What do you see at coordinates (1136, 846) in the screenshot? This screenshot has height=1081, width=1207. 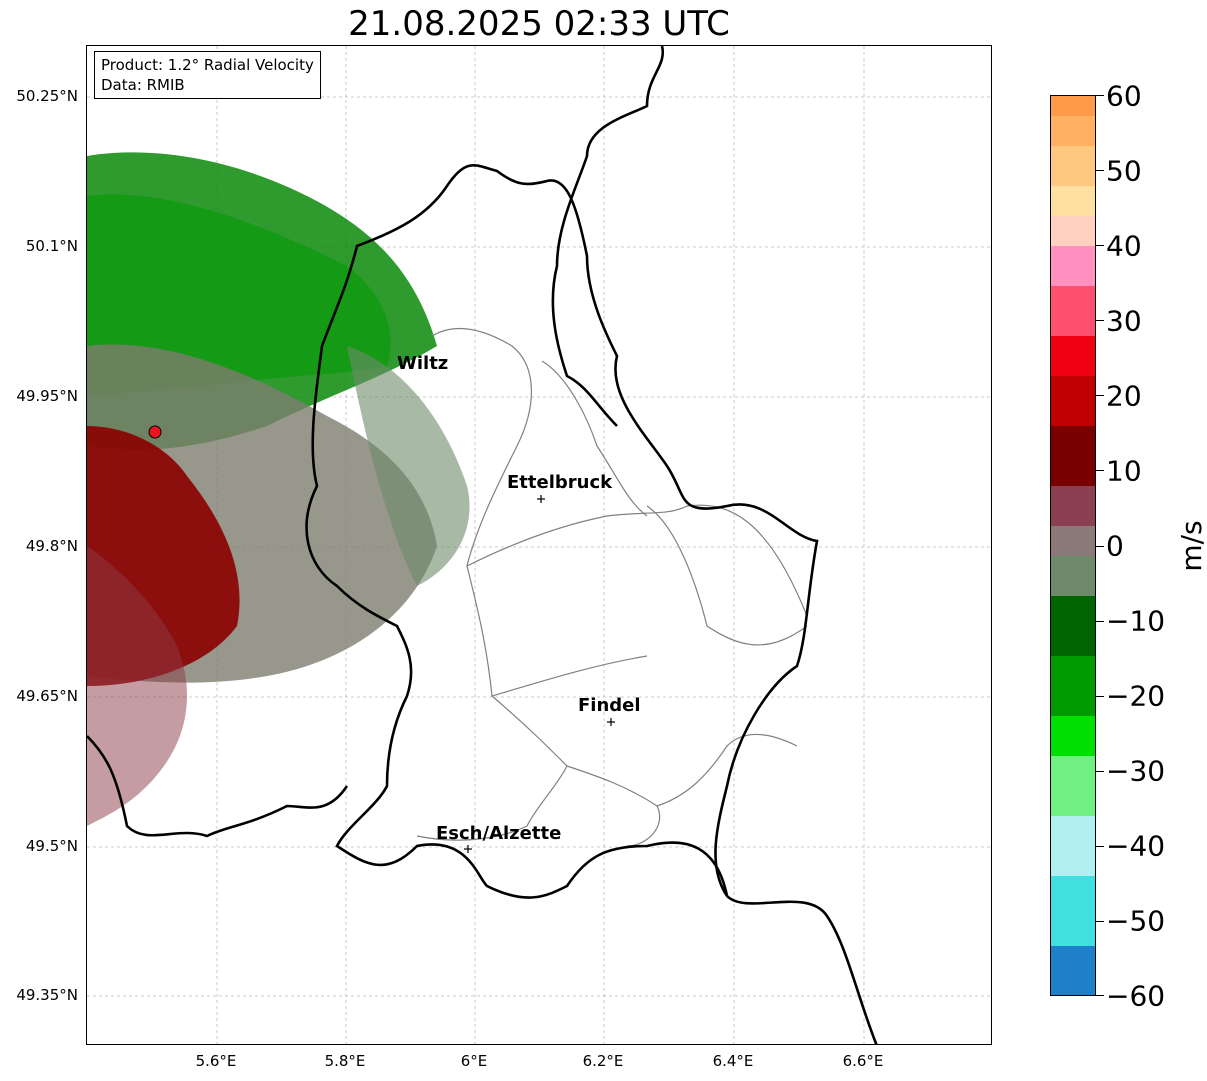 I see `colorbar-tick-label: −40` at bounding box center [1136, 846].